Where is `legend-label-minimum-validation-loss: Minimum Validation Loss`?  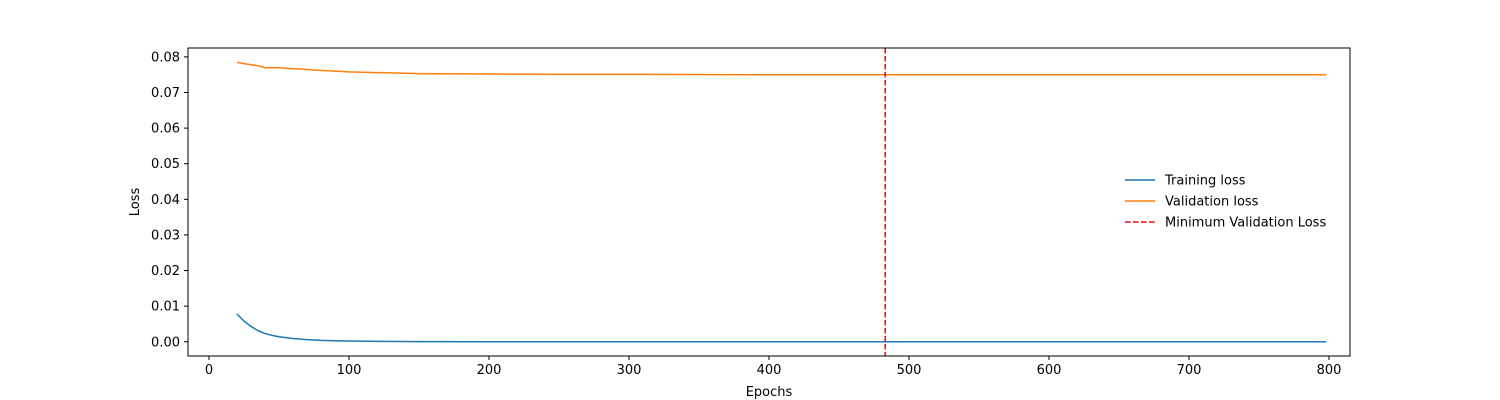 legend-label-minimum-validation-loss: Minimum Validation Loss is located at coordinates (1245, 223).